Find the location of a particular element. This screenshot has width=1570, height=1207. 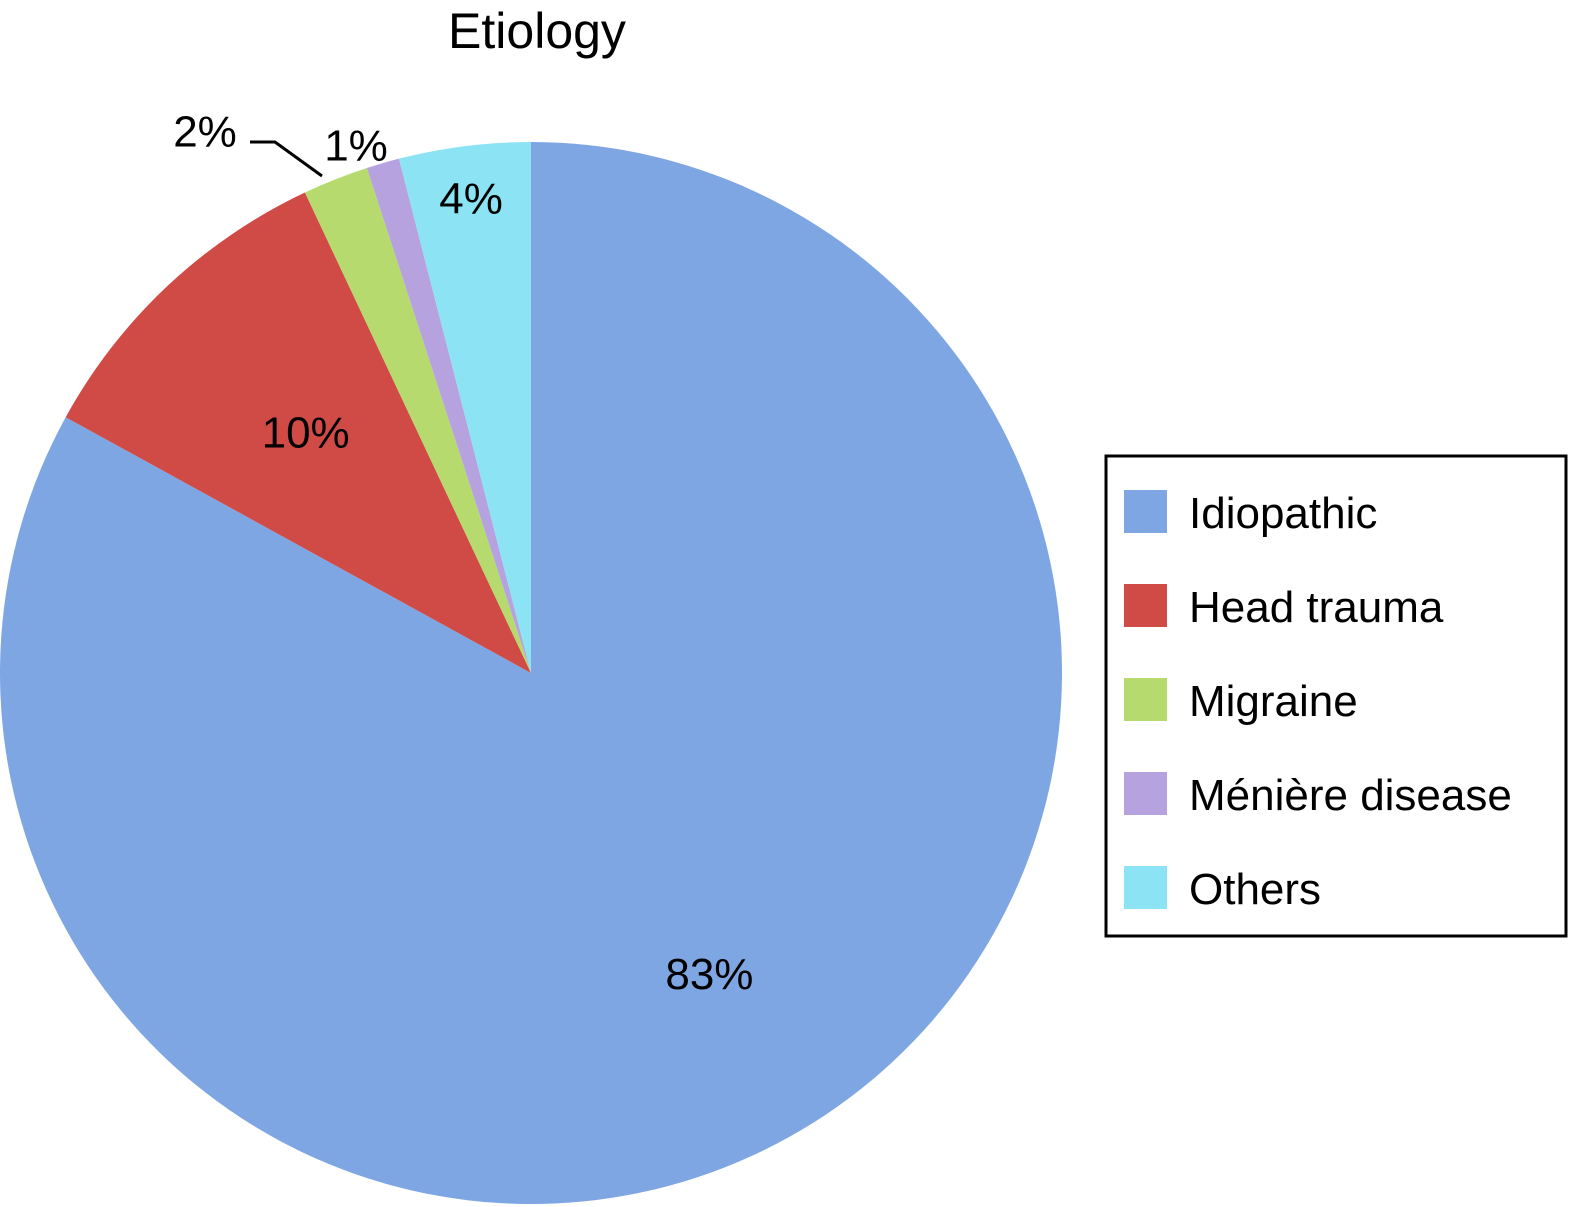

data-label: 4% is located at coordinates (471, 198).